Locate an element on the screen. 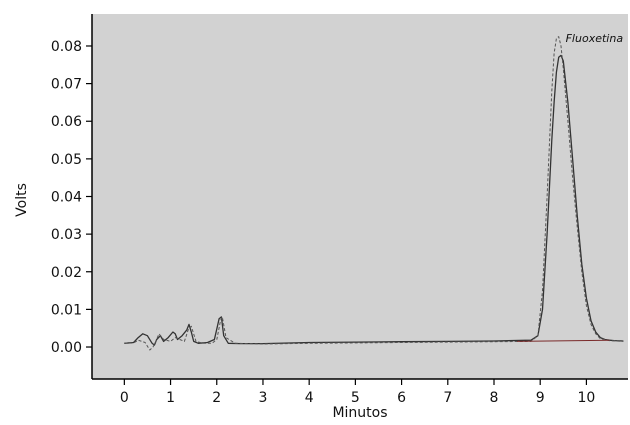  y-tick-label: 0.08 is located at coordinates (66, 47).